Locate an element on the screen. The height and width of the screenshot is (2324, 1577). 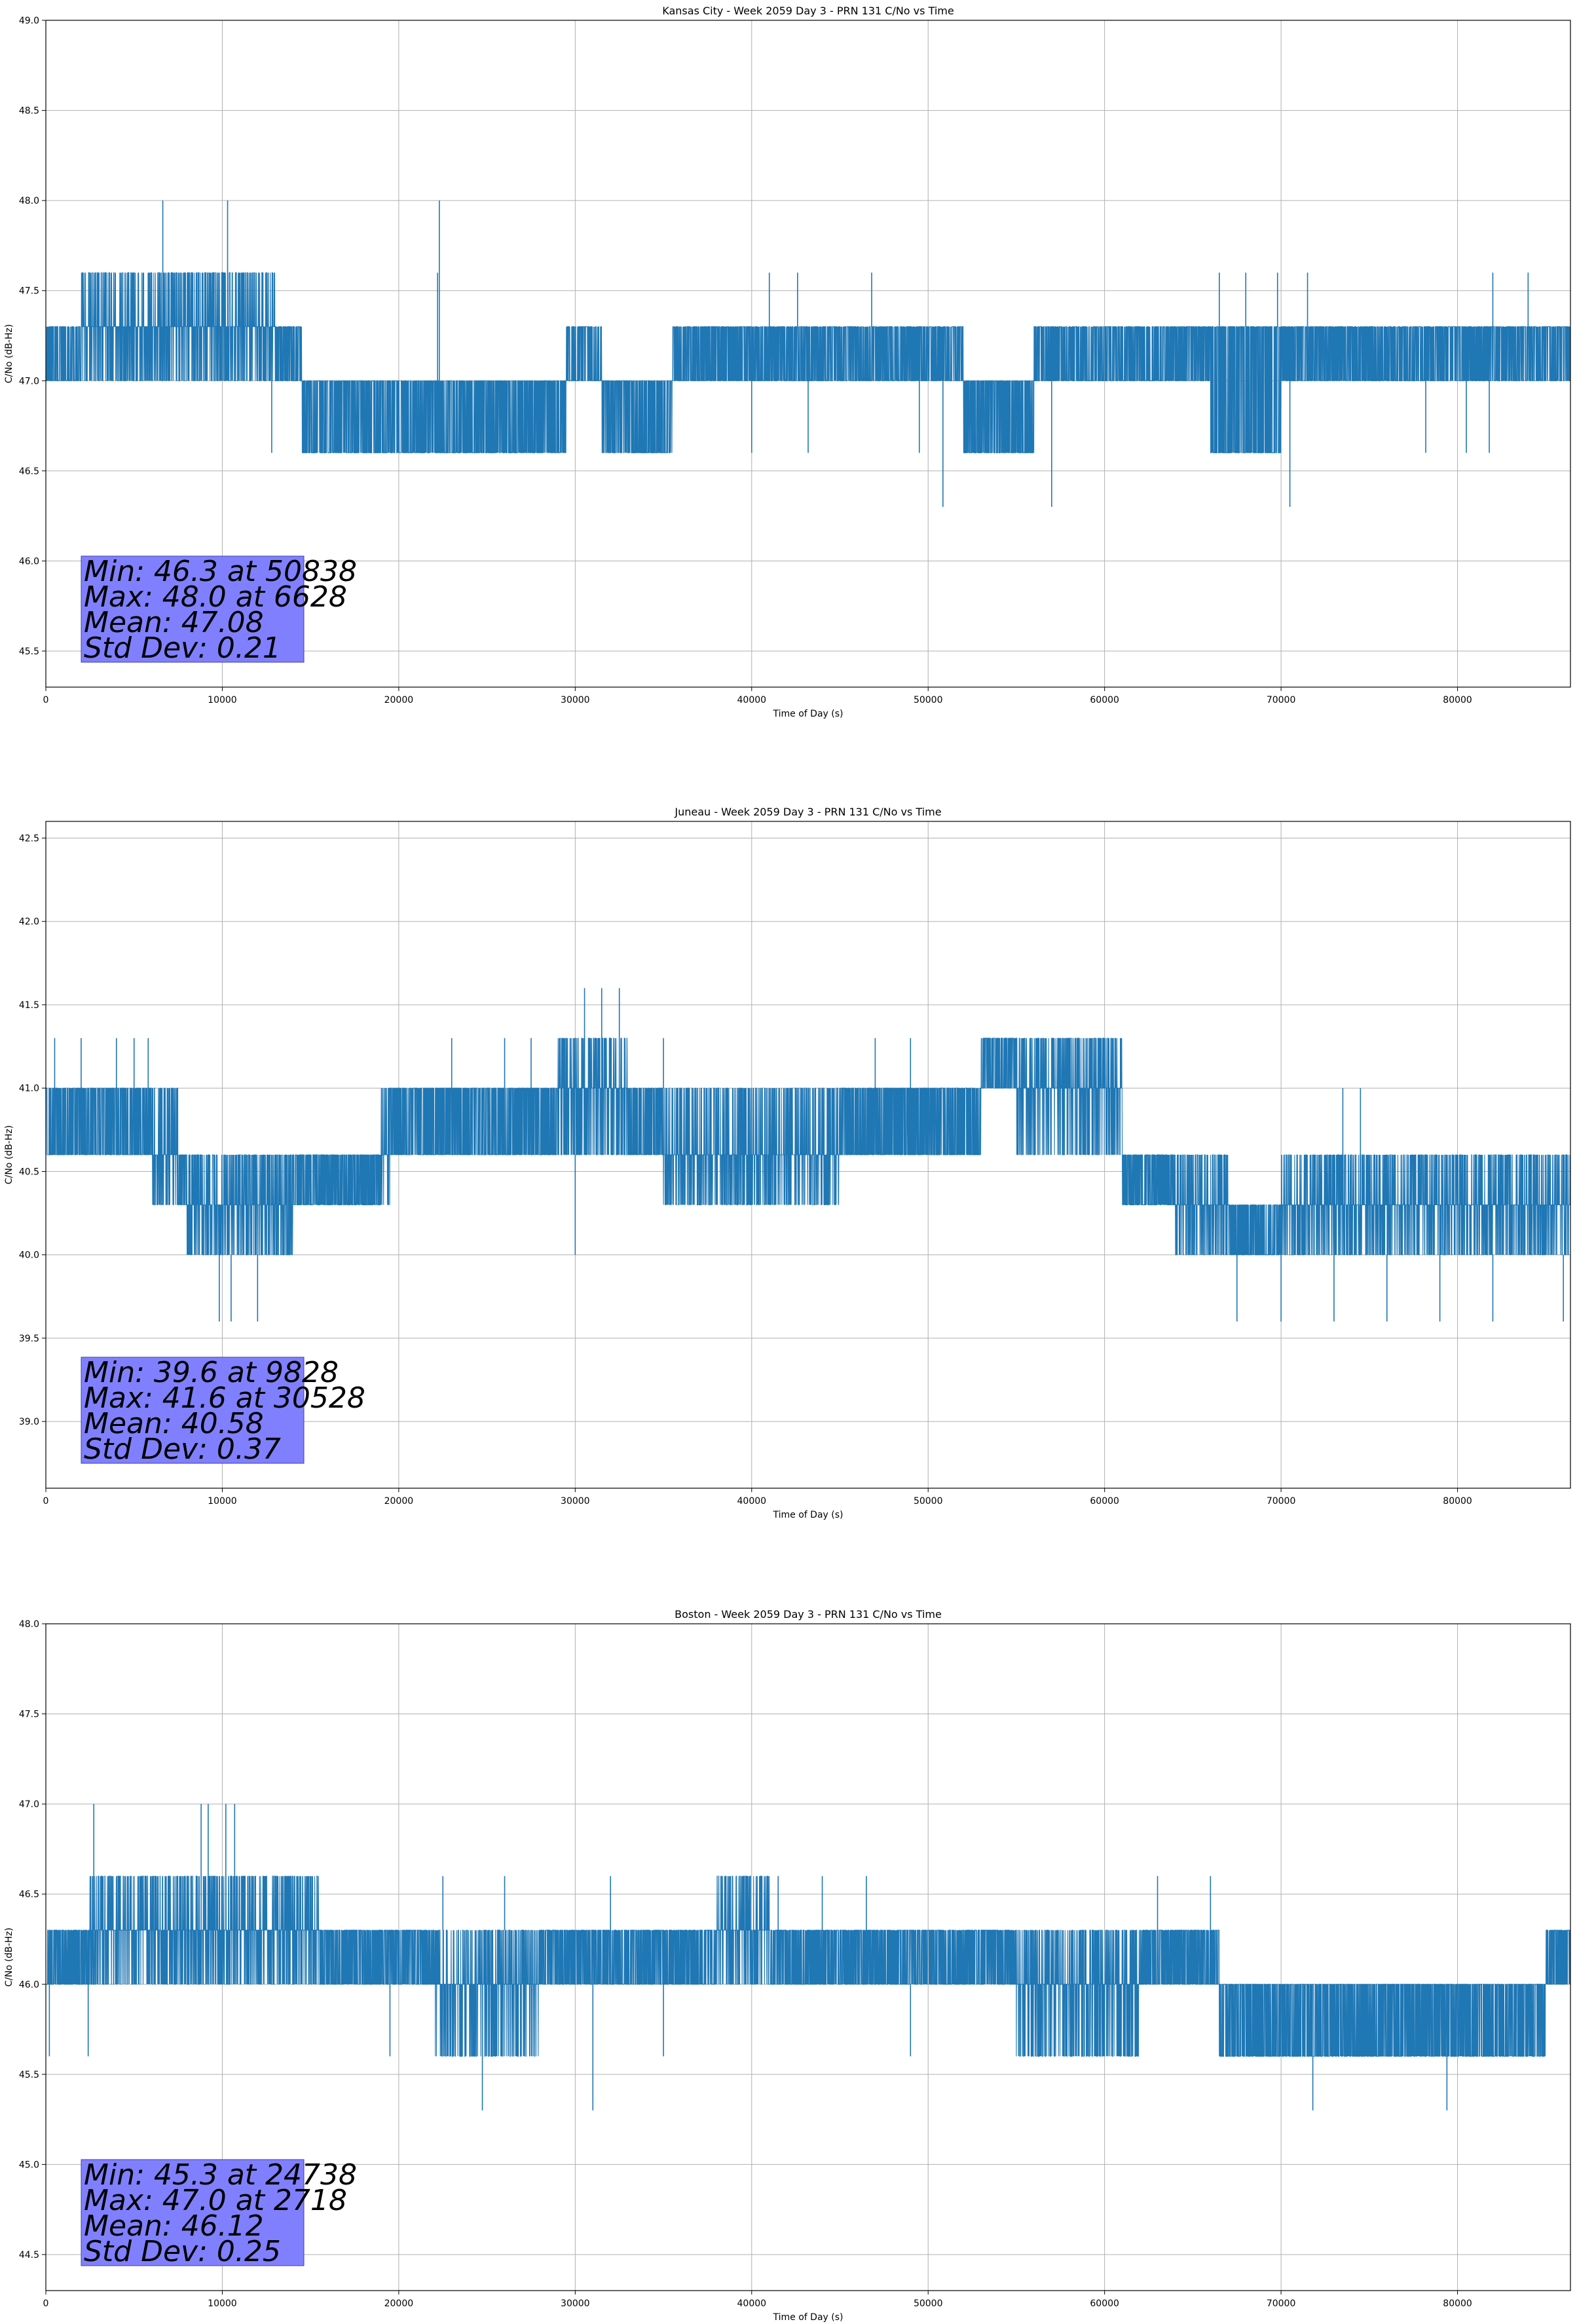
stats-mean: Mean: 47.08 is located at coordinates (174, 622).